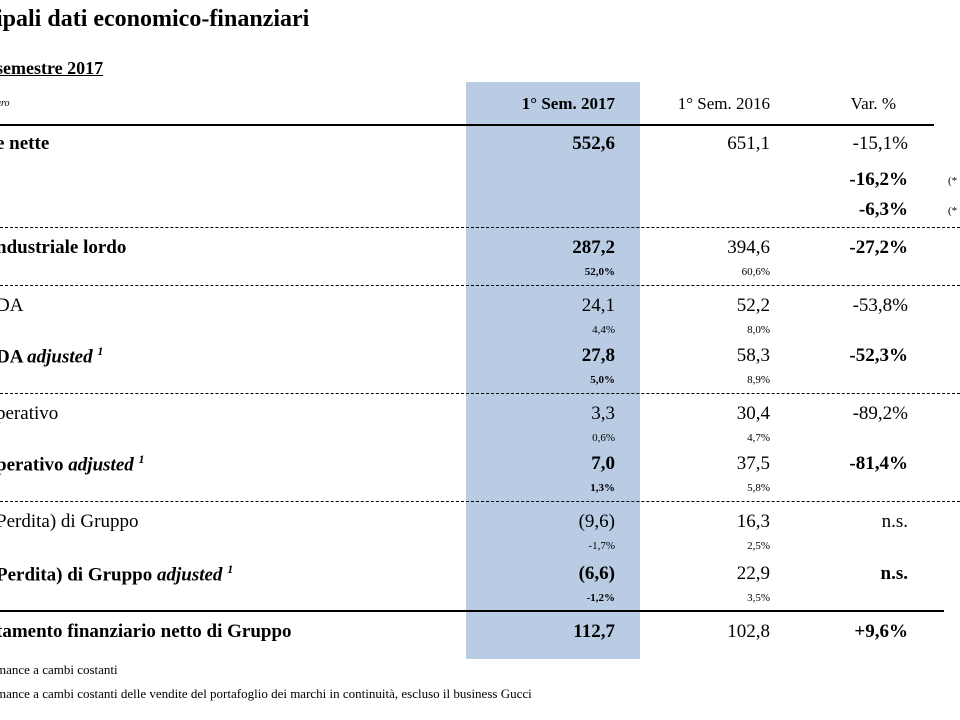 The width and height of the screenshot is (960, 720). What do you see at coordinates (598, 355) in the screenshot?
I see `value-2017-ebitda-adjusted: 27,8` at bounding box center [598, 355].